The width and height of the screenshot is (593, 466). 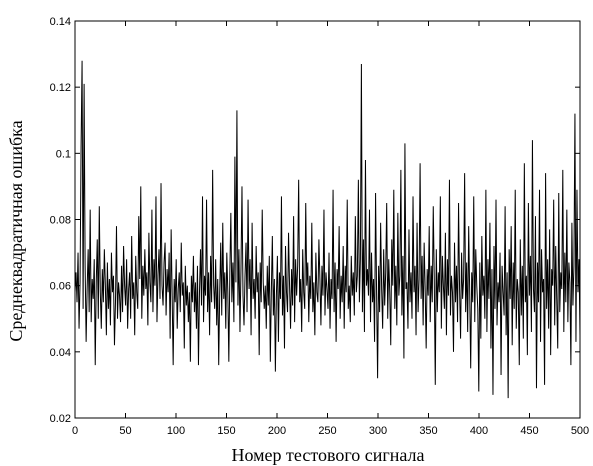 I want to click on x-tick-label: 150, so click(x=226, y=431).